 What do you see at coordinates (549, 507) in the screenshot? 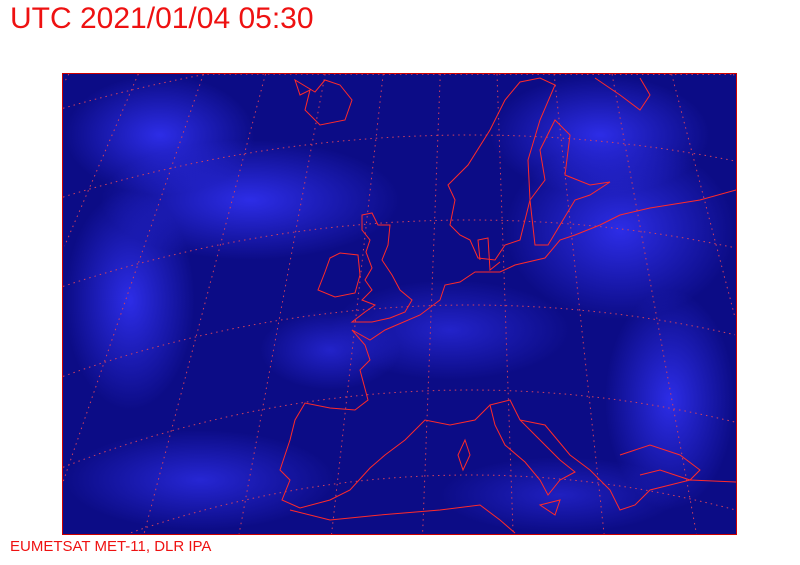
I see `sicily` at bounding box center [549, 507].